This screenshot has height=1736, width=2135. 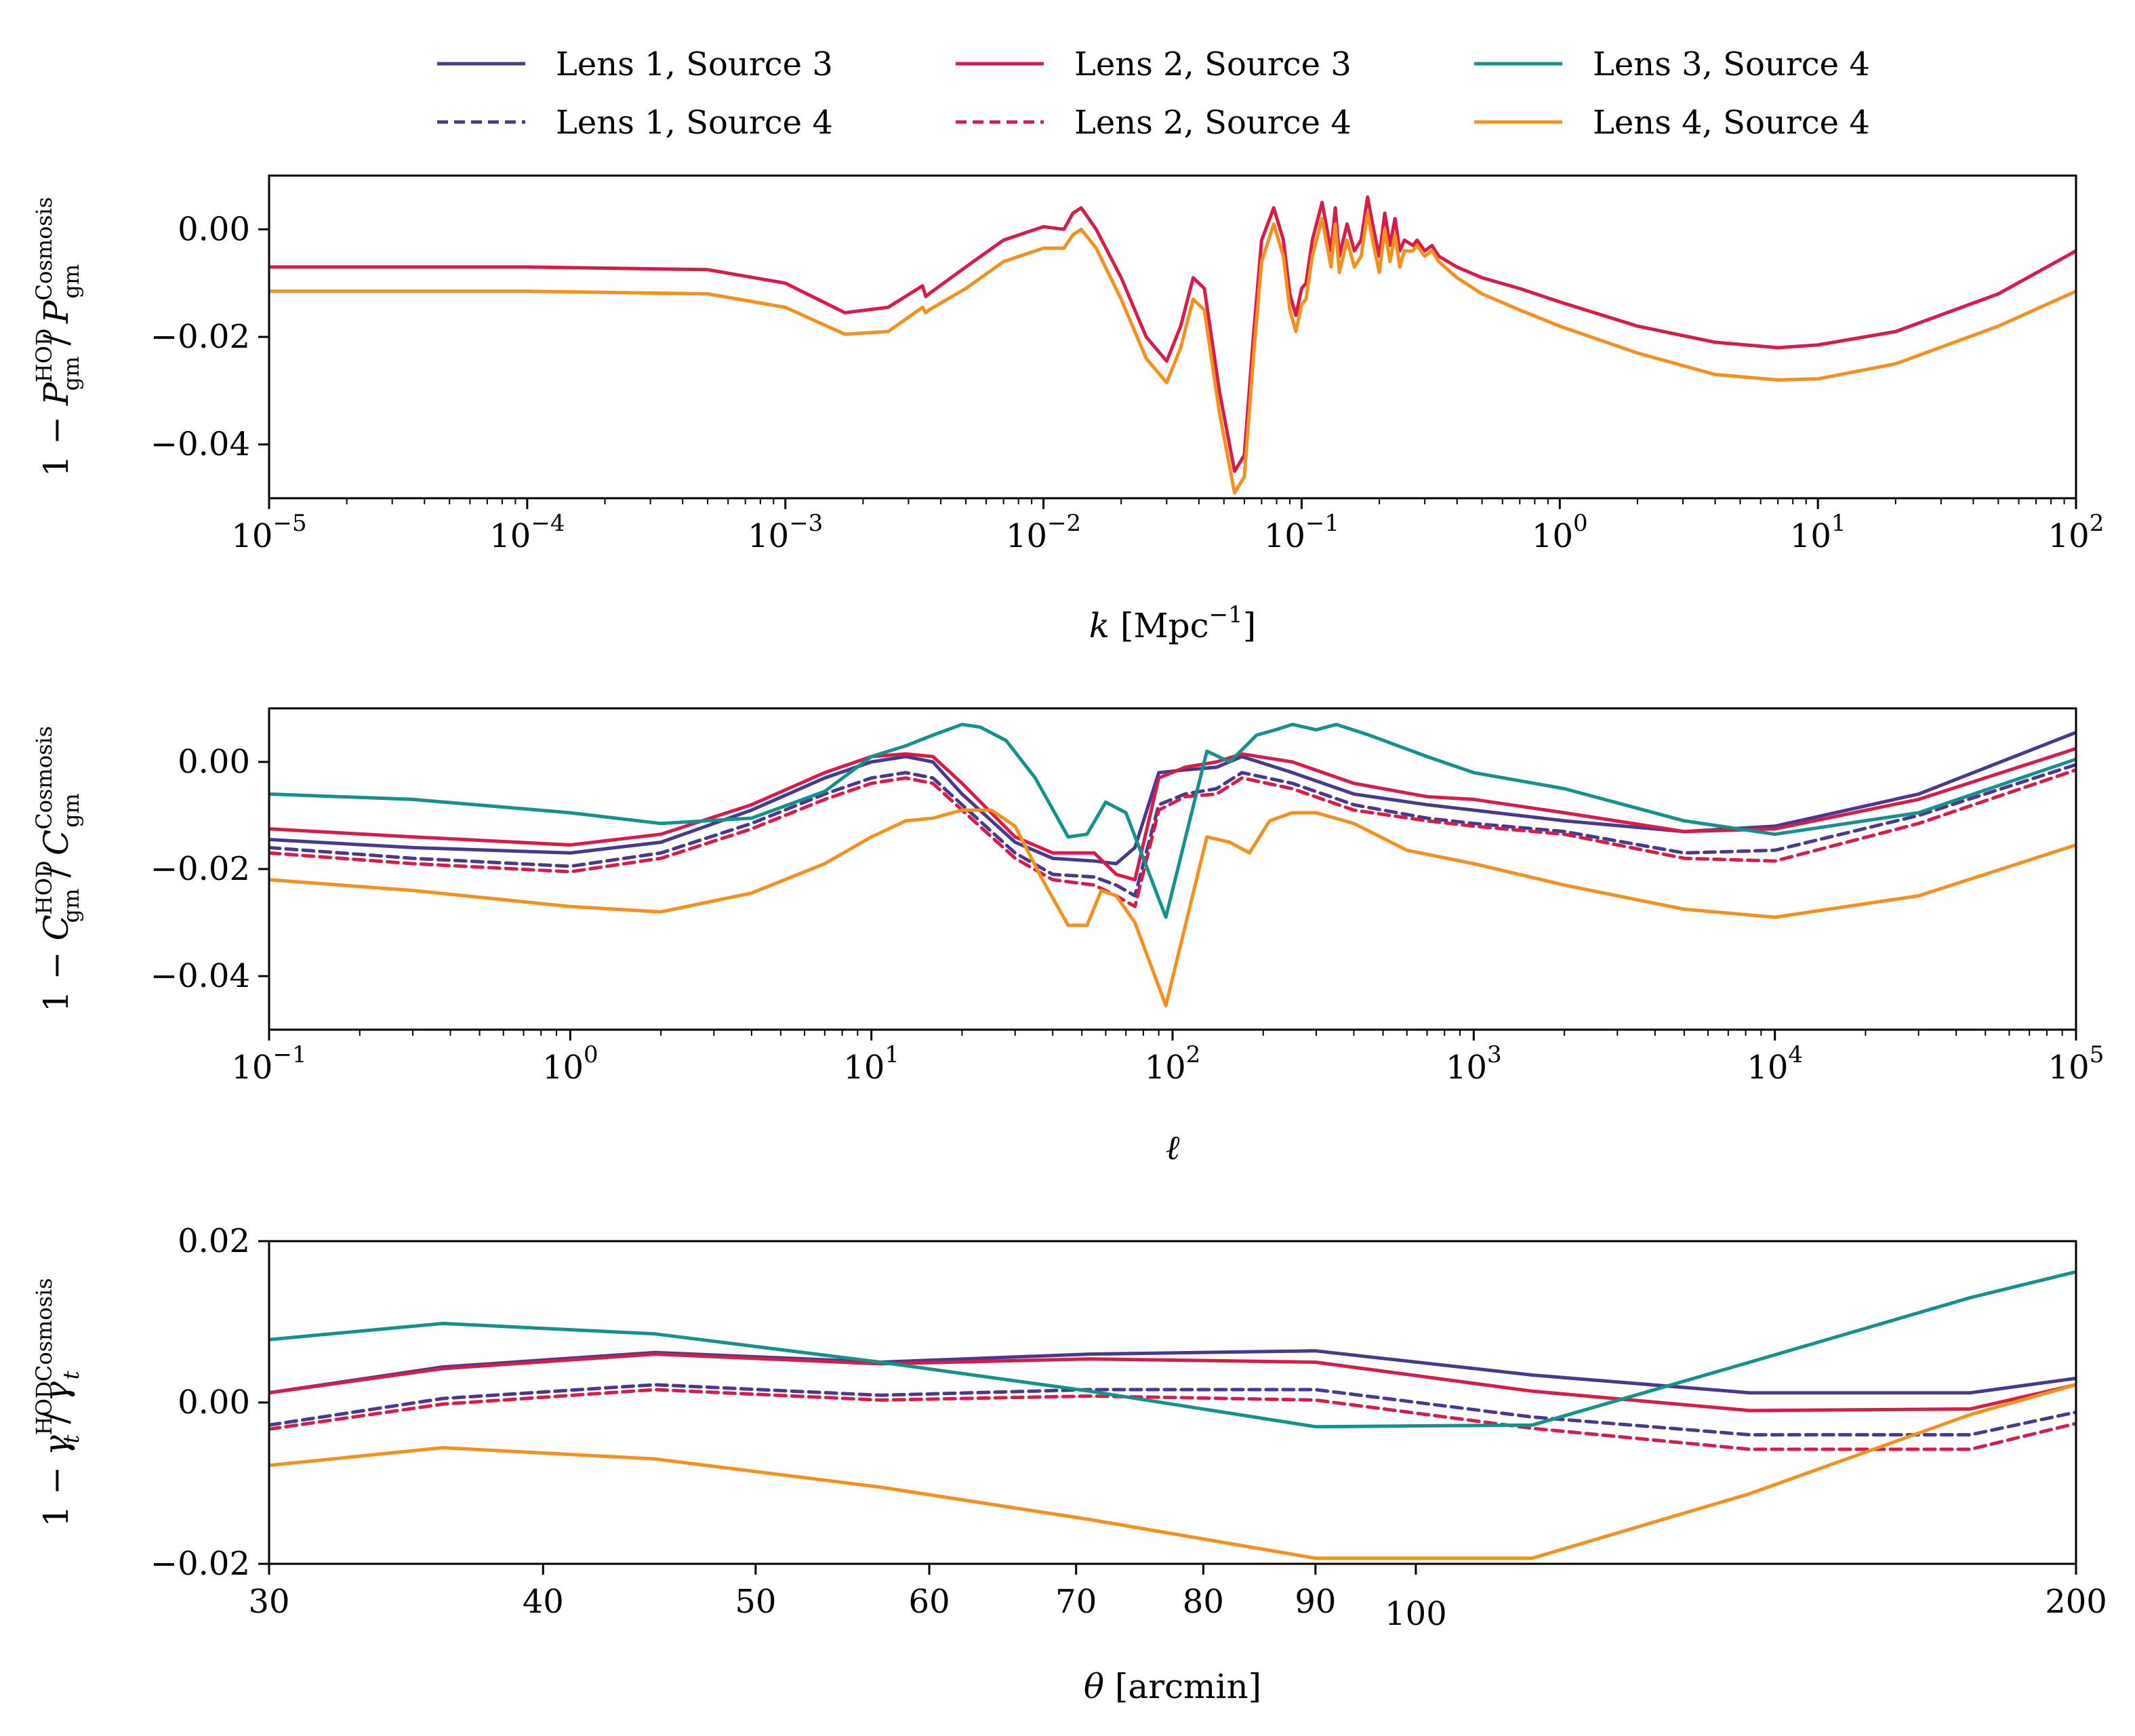 I want to click on x-tick-label: 80, so click(x=1204, y=1602).